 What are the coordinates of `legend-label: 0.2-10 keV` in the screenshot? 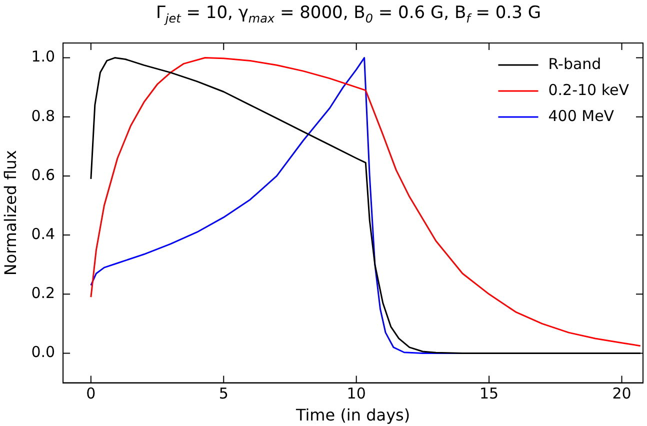 It's located at (589, 89).